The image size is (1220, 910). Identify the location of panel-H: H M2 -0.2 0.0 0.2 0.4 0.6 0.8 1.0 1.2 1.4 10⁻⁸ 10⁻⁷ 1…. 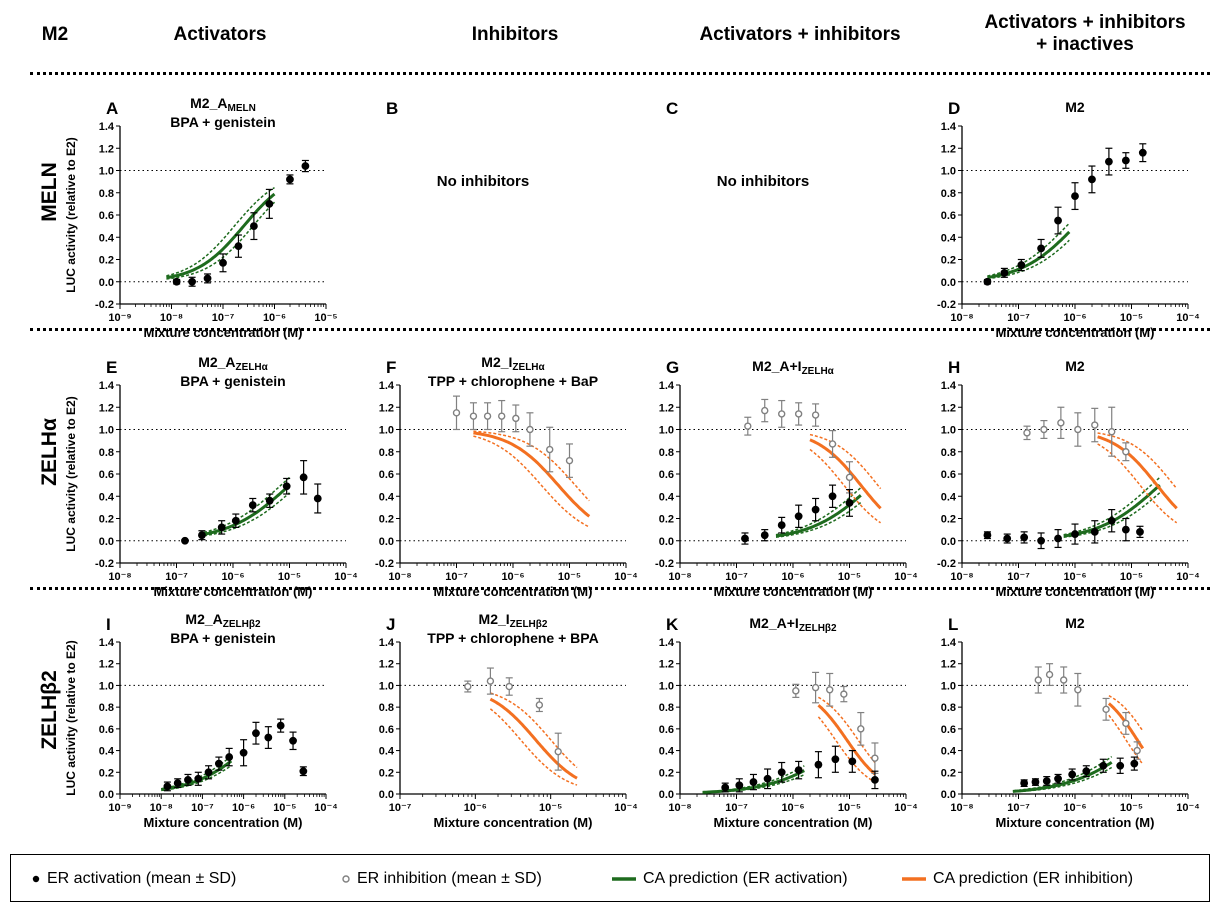
(1068, 478).